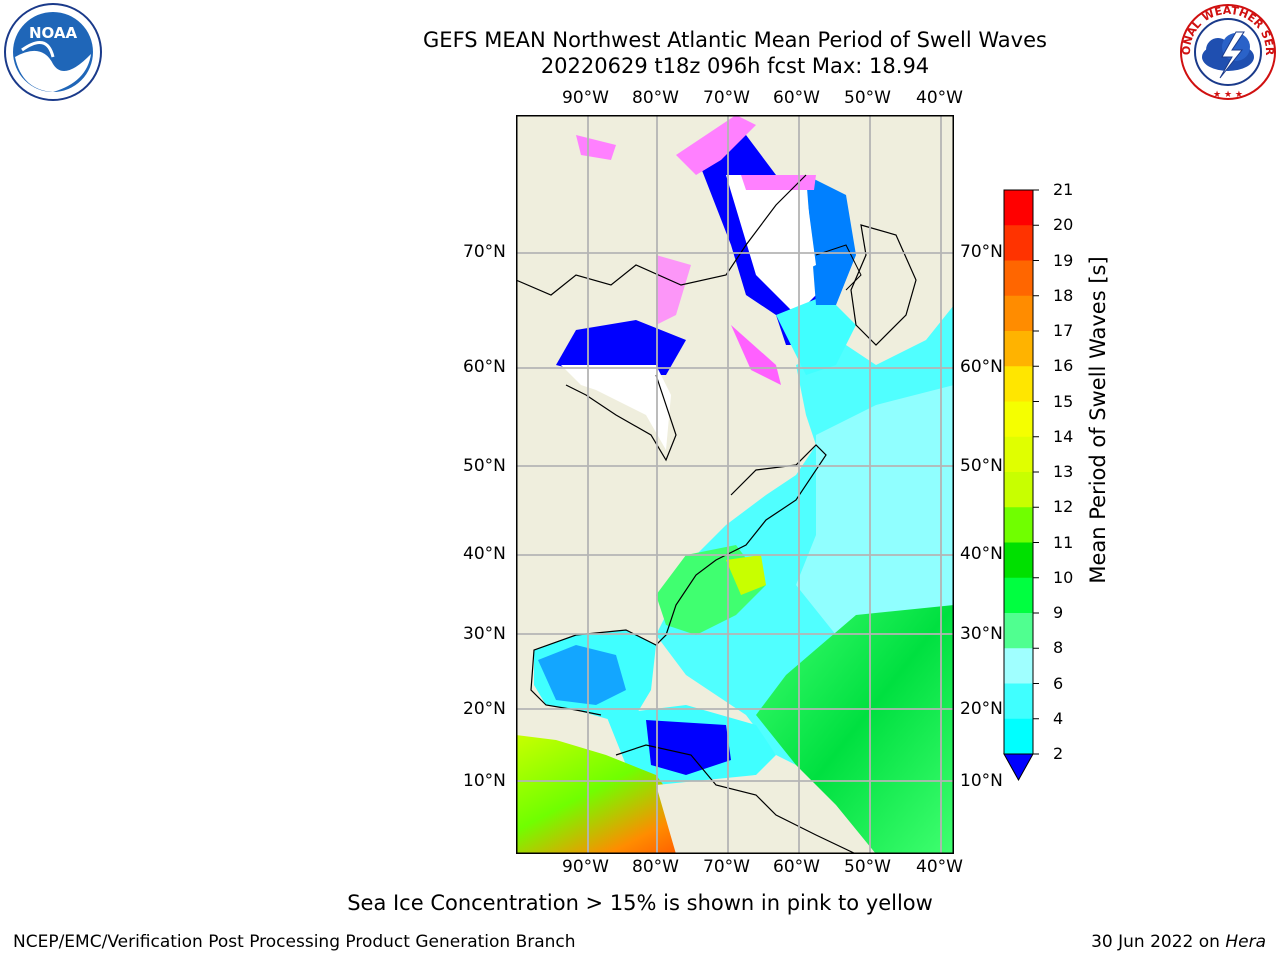  Describe the element at coordinates (981, 709) in the screenshot. I see `lat-label-right-20n: 20°N` at that location.